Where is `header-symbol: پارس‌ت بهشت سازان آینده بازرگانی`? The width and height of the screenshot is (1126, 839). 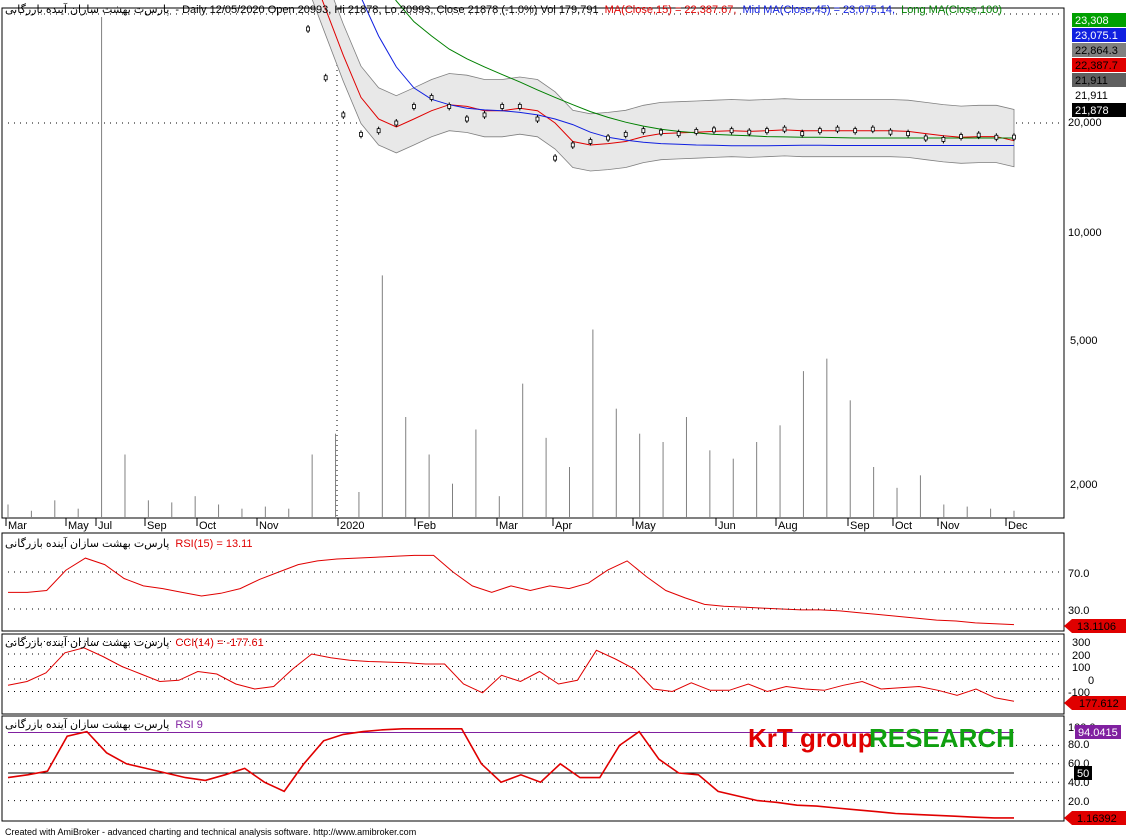 header-symbol: پارس‌ت بهشت سازان آینده بازرگانی is located at coordinates (87, 9).